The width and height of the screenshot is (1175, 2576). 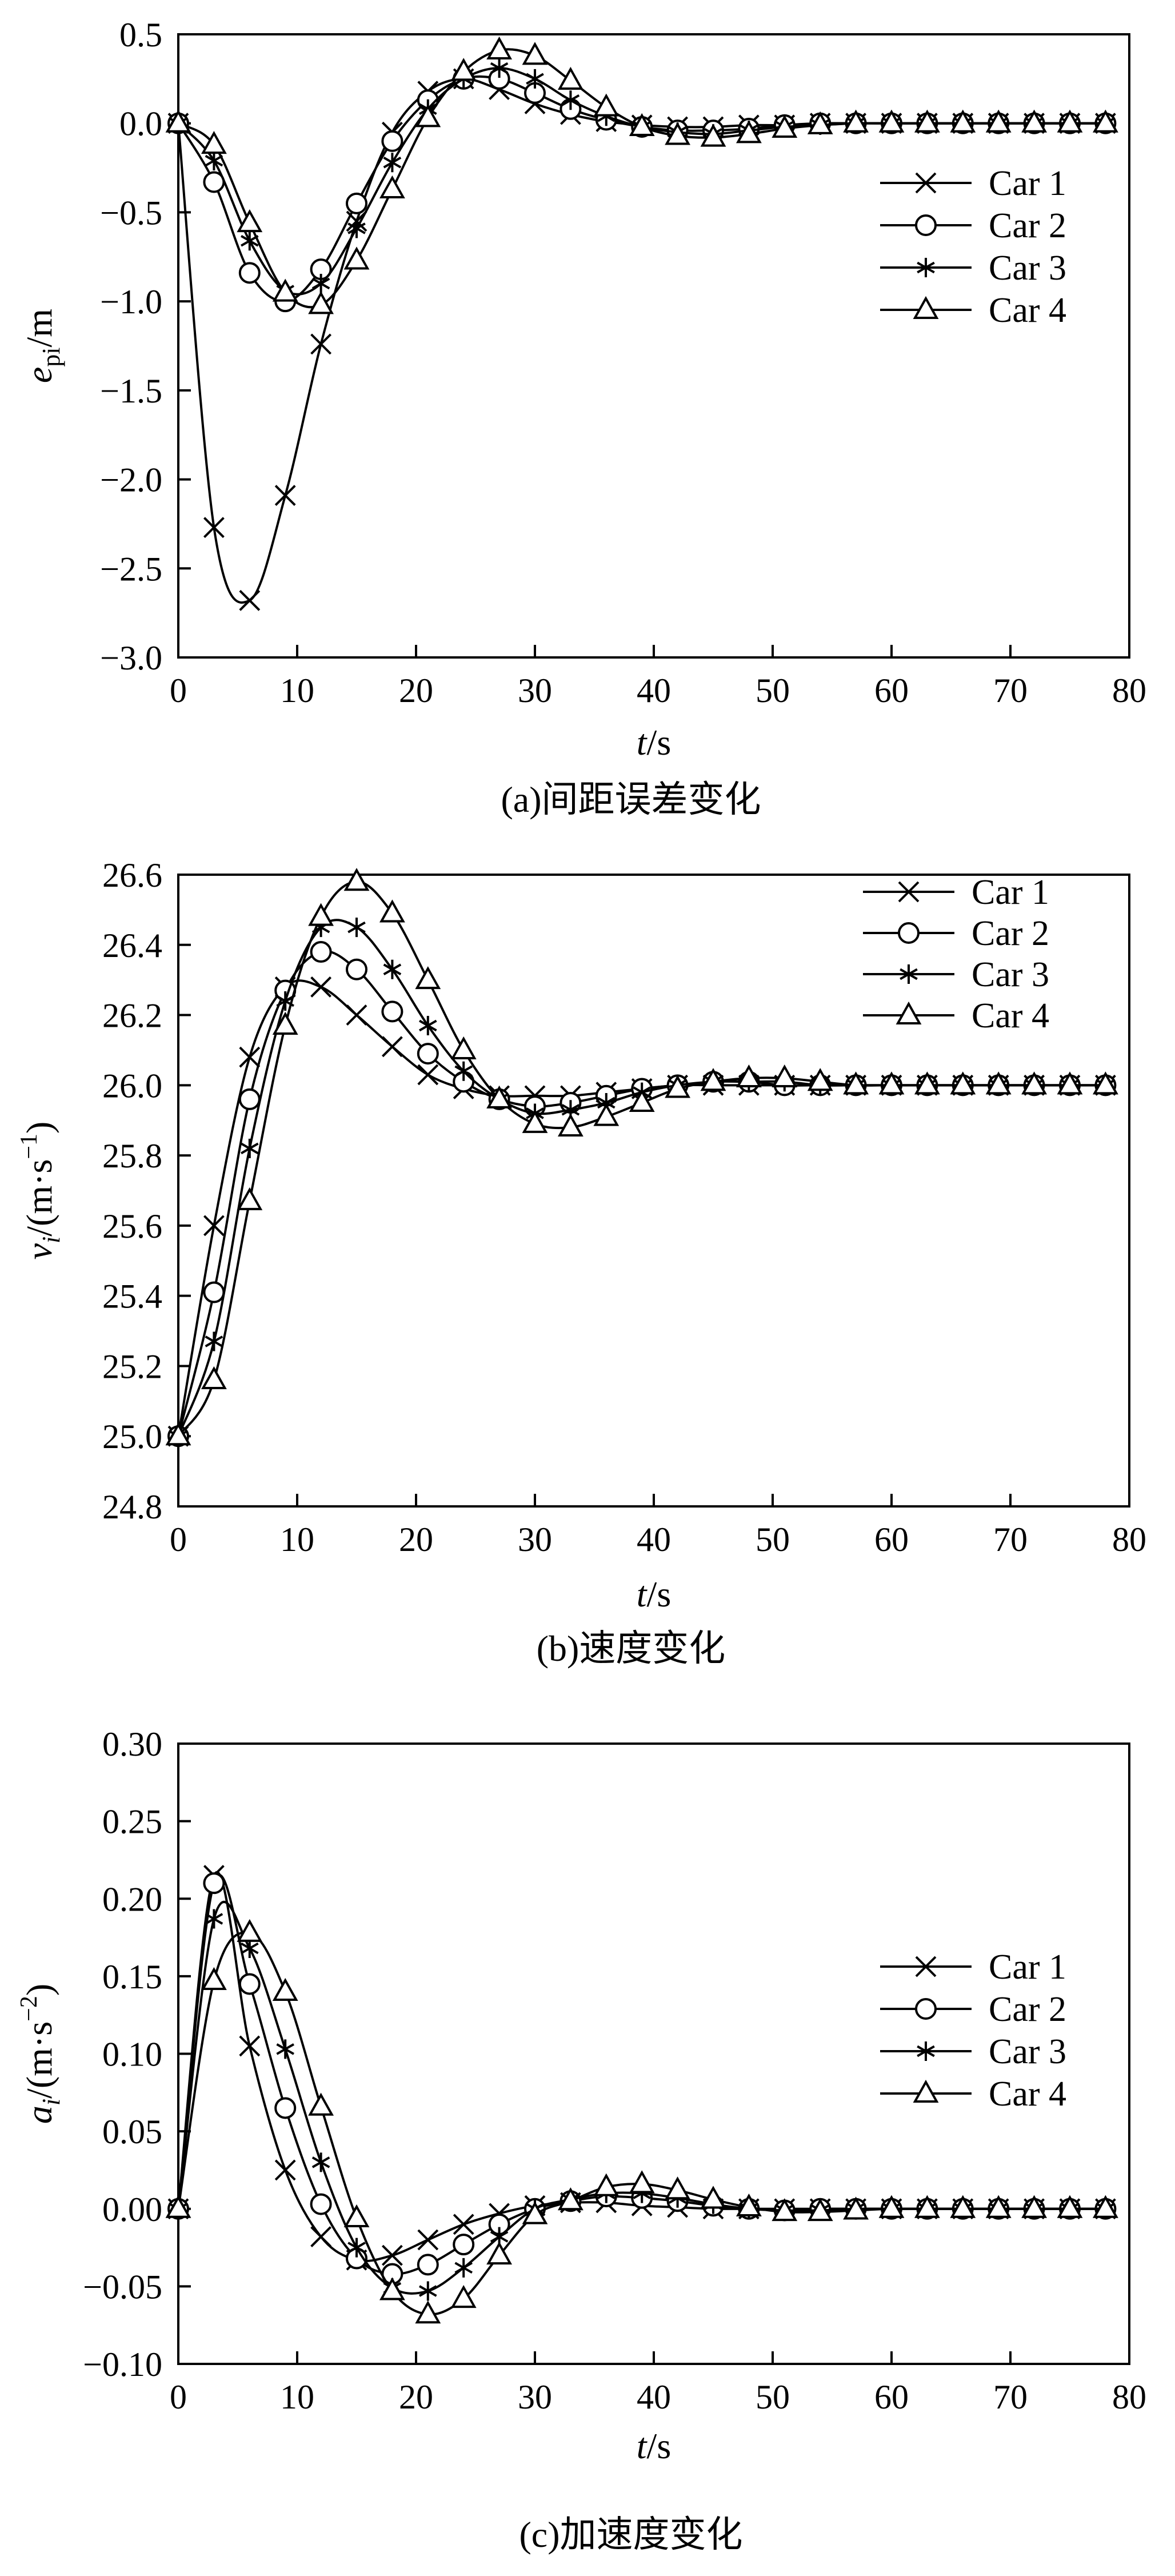 What do you see at coordinates (132, 1296) in the screenshot?
I see `y-tick-label: 25.4` at bounding box center [132, 1296].